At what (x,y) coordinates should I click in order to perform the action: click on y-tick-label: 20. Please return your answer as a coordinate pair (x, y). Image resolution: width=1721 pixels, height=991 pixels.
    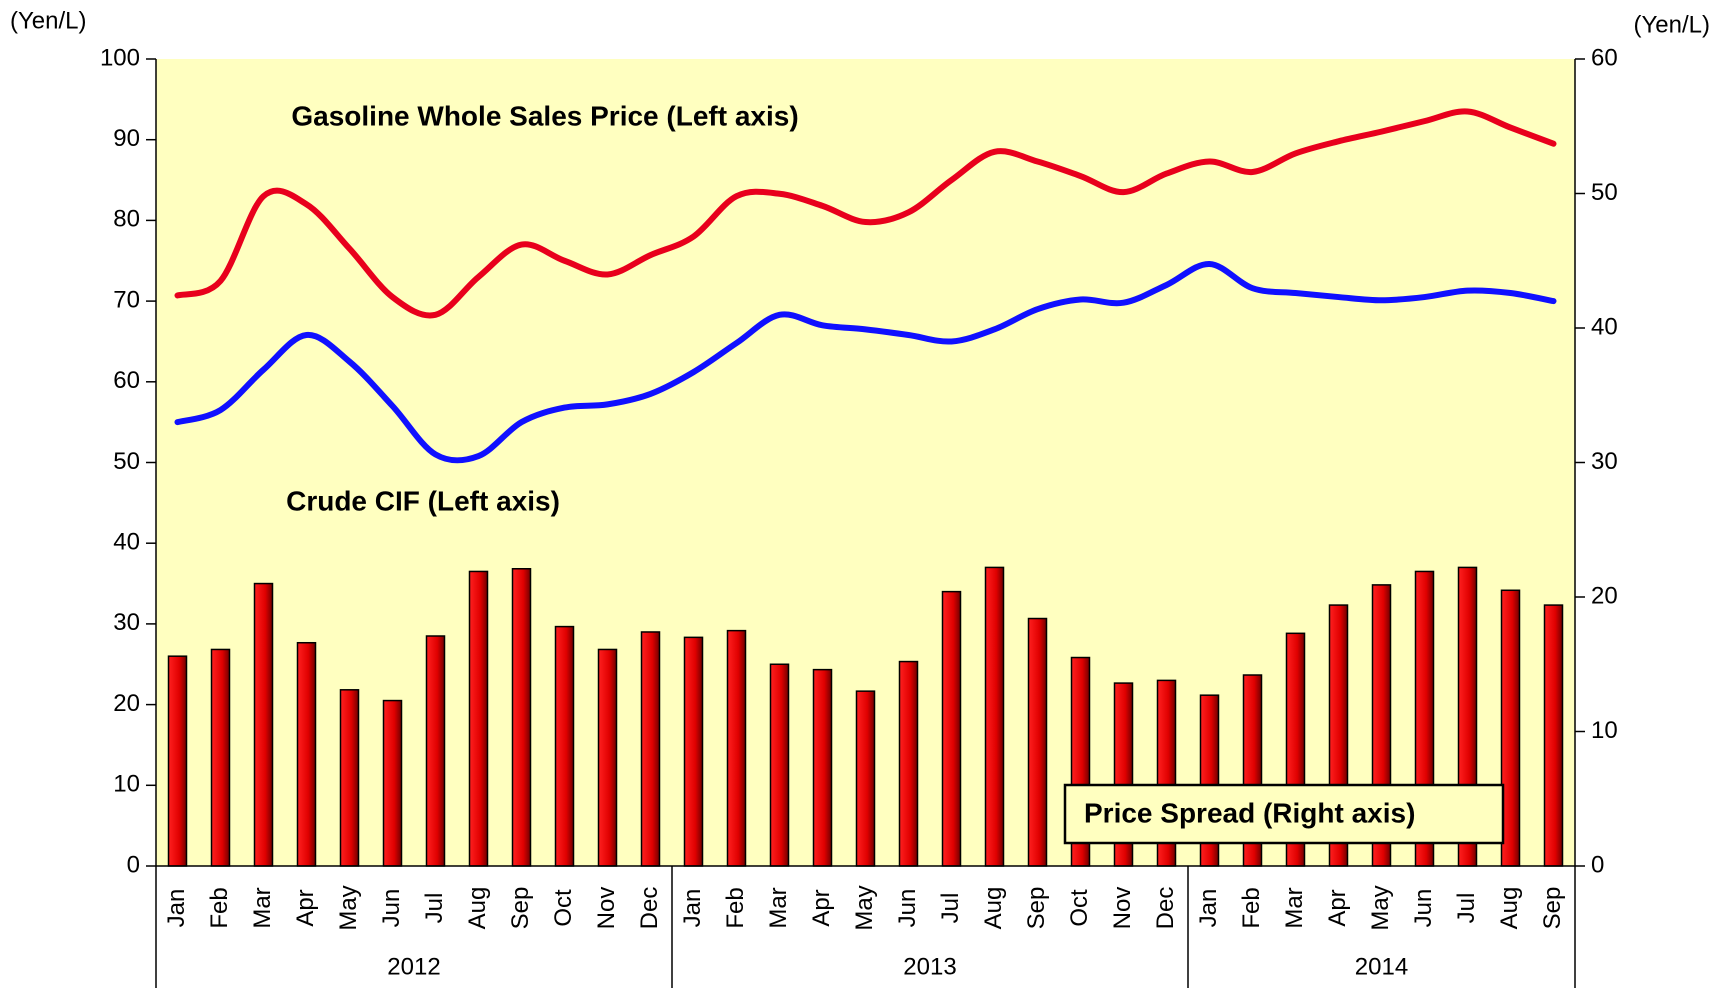
    Looking at the image, I should click on (126, 703).